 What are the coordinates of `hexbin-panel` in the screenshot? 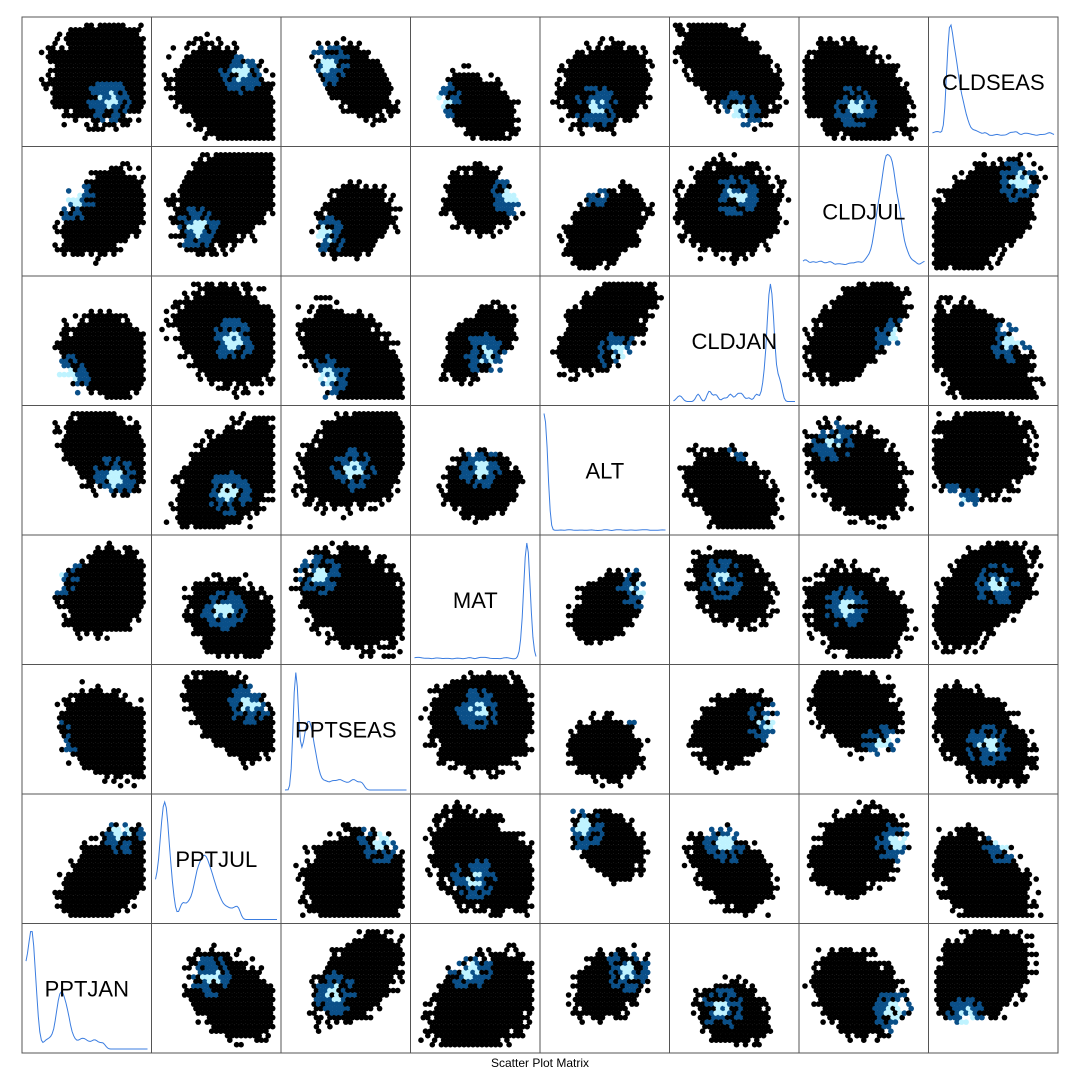 It's located at (219, 204).